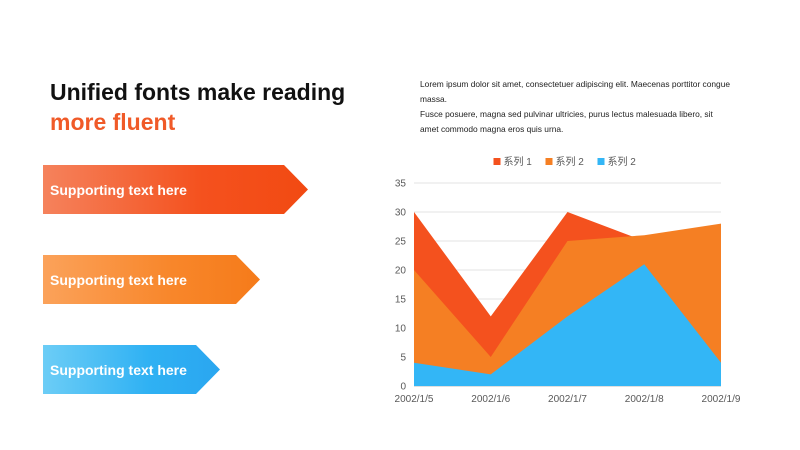 Image resolution: width=800 pixels, height=450 pixels. What do you see at coordinates (401, 271) in the screenshot?
I see `y-tick-label-20: 20` at bounding box center [401, 271].